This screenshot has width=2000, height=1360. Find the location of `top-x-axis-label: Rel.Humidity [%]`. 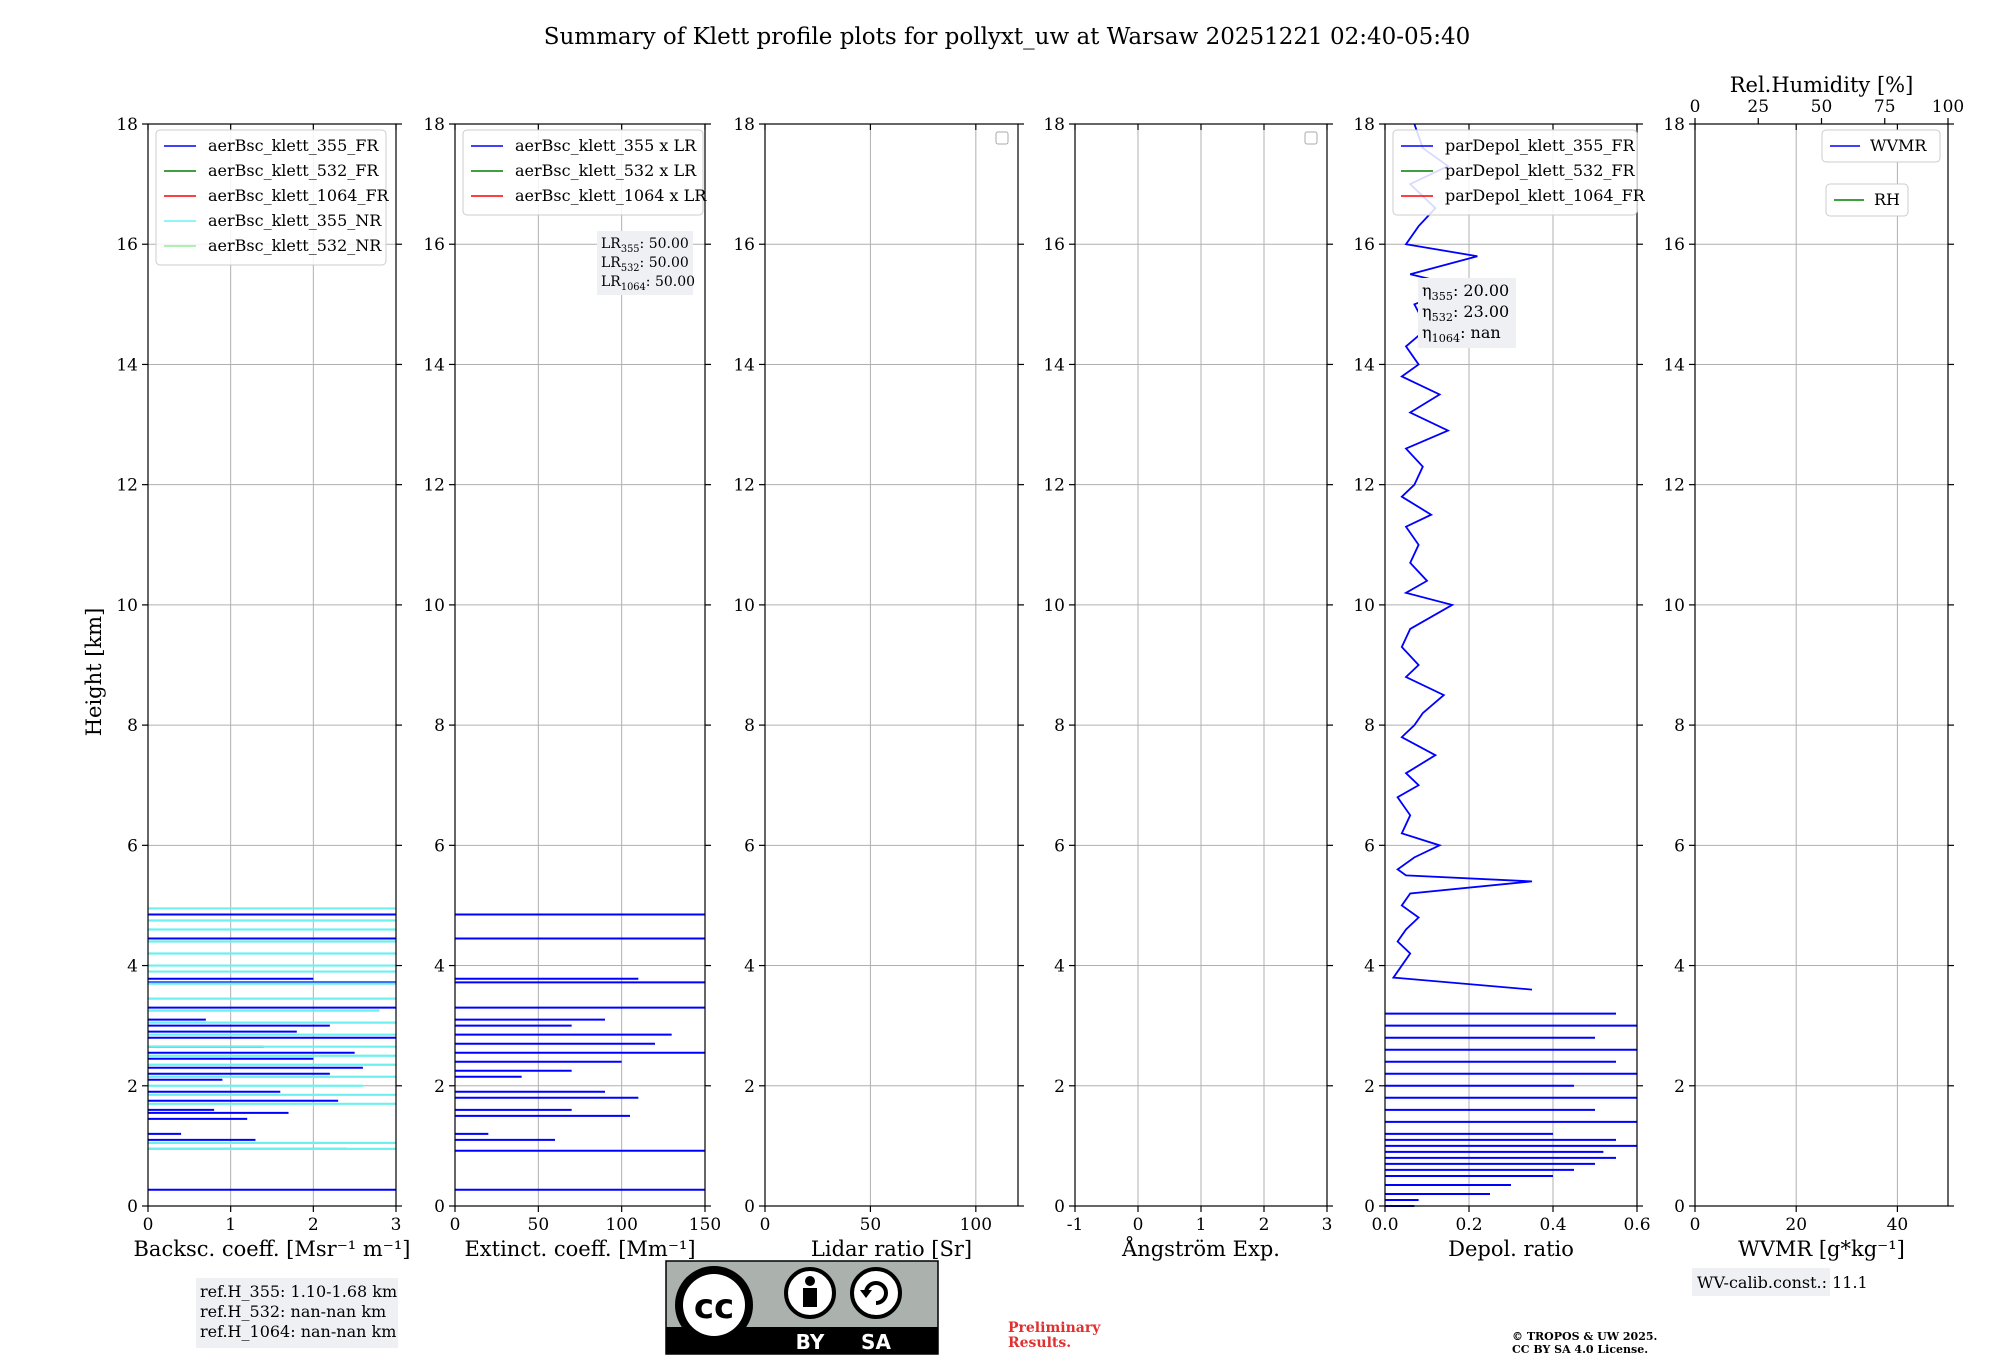

top-x-axis-label: Rel.Humidity [%] is located at coordinates (1822, 85).